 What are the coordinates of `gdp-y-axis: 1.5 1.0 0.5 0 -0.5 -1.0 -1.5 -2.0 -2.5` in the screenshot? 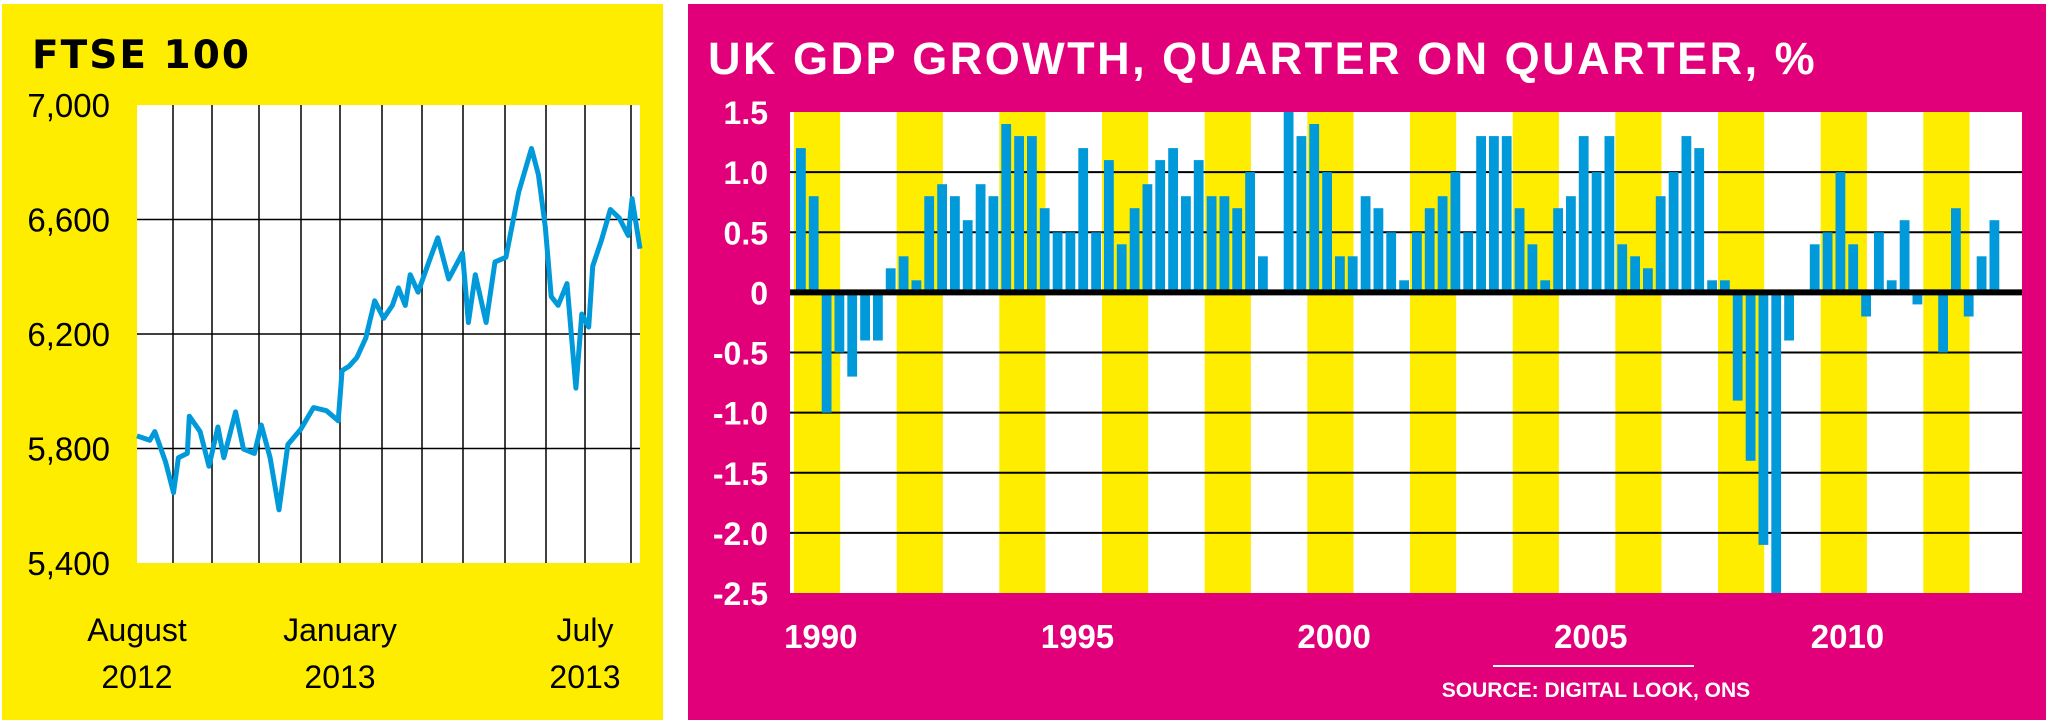 It's located at (740, 353).